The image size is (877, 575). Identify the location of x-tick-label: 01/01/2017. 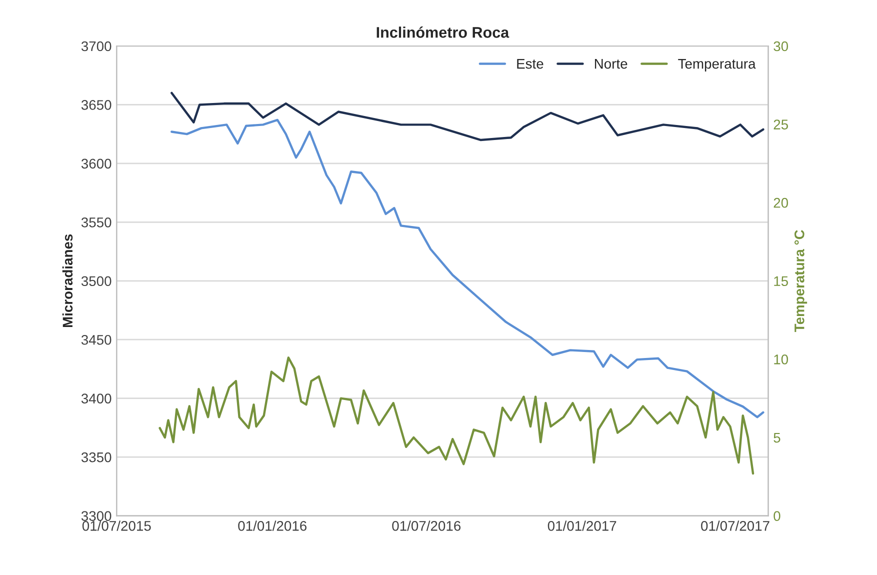
(582, 525).